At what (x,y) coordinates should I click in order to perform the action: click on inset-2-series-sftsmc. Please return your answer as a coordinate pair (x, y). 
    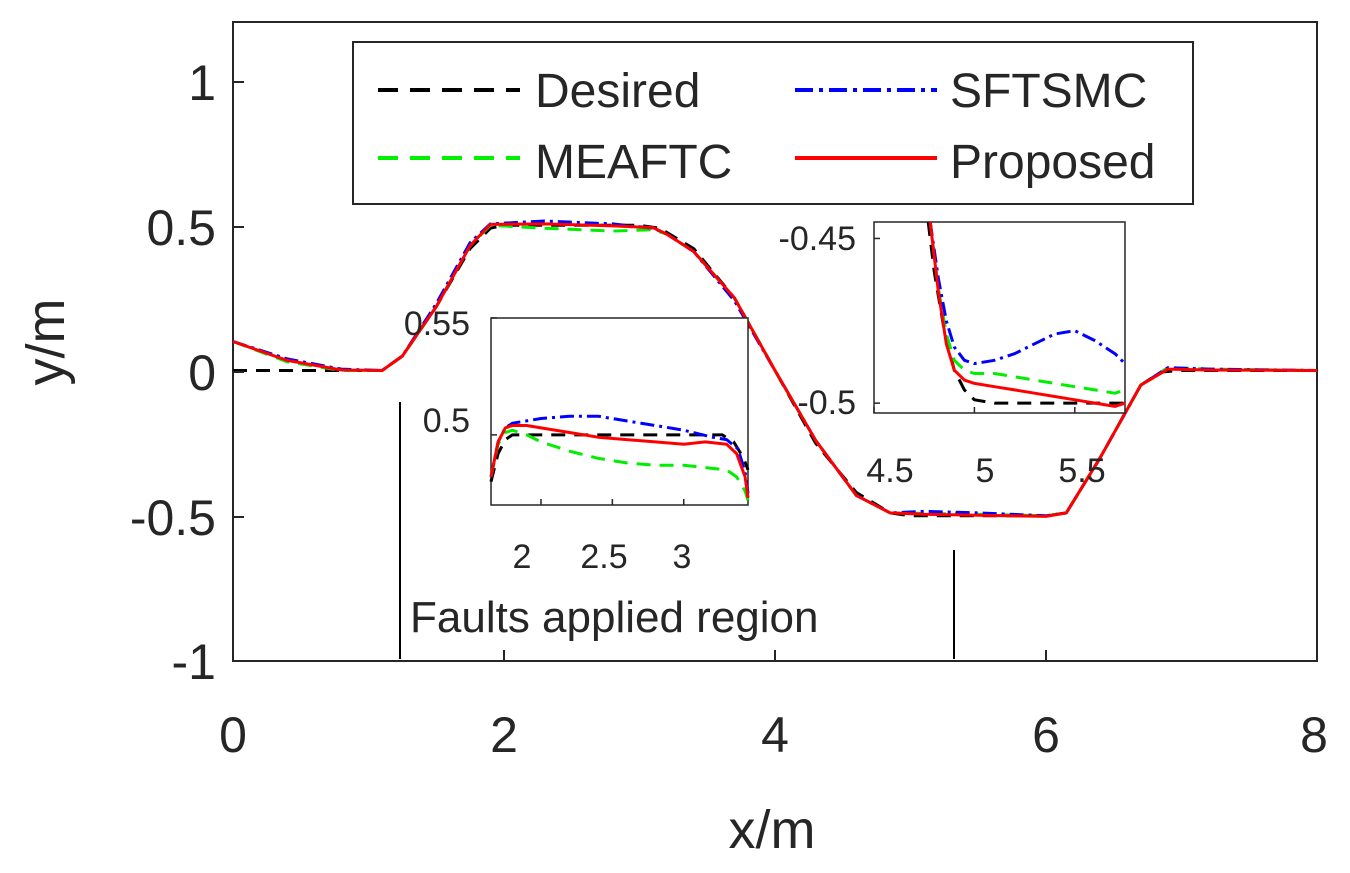
    Looking at the image, I should click on (1027, 293).